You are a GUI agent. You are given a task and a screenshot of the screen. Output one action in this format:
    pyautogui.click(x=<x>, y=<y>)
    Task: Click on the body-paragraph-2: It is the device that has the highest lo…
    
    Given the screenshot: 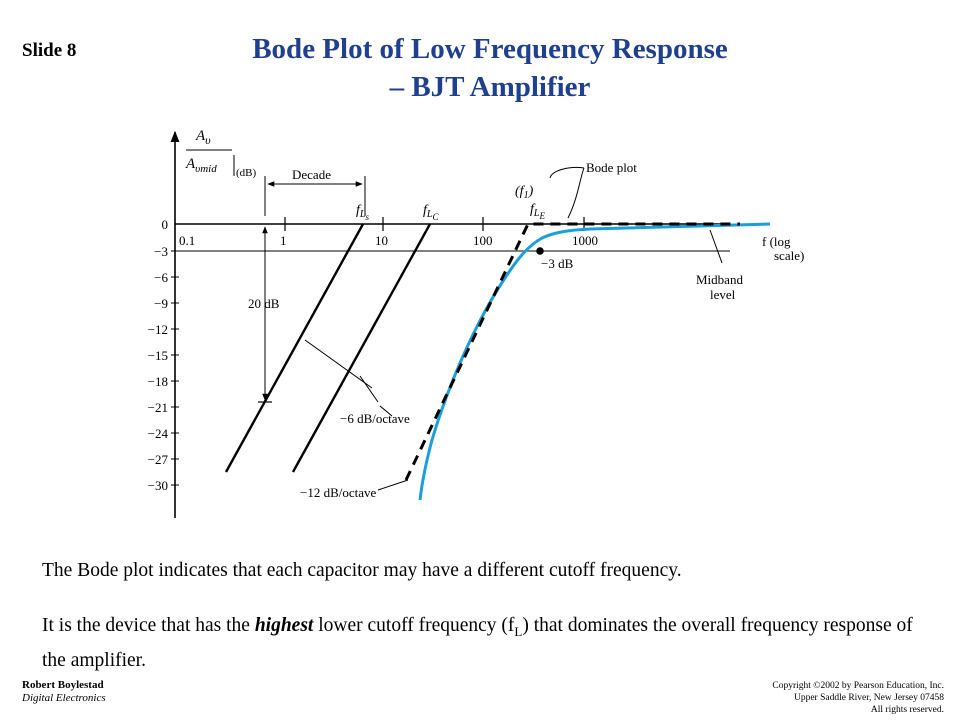 What is the action you would take?
    pyautogui.click(x=482, y=643)
    